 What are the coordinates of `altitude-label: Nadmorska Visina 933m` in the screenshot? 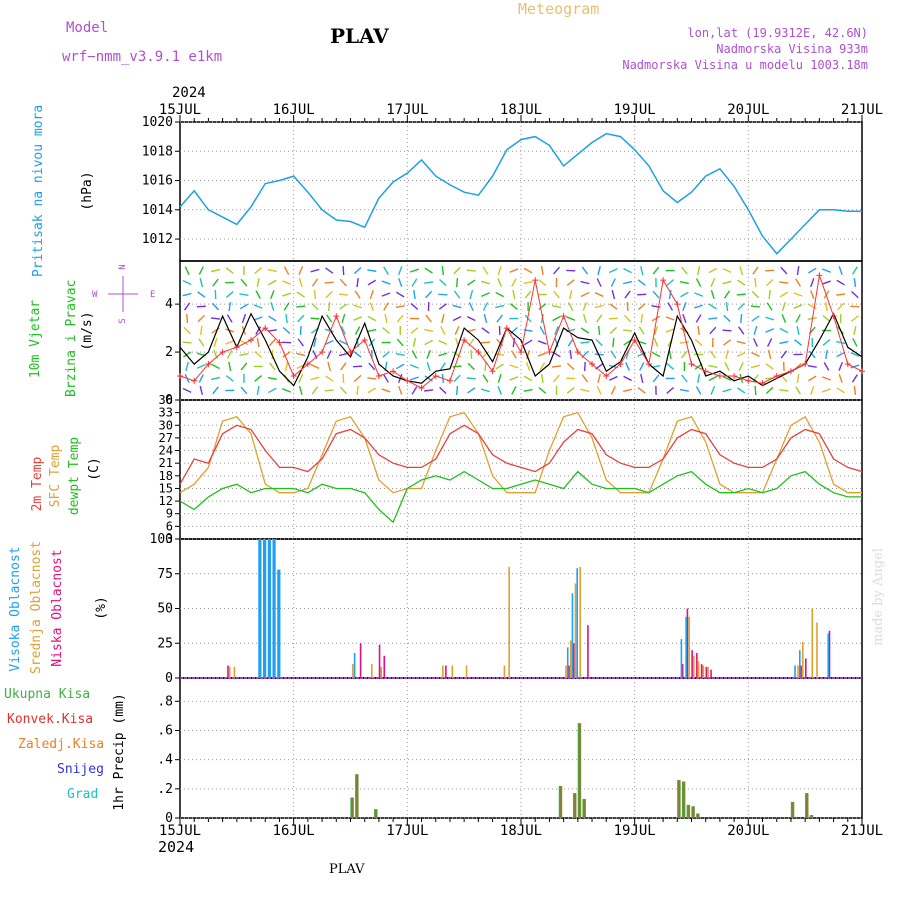 It's located at (792, 49).